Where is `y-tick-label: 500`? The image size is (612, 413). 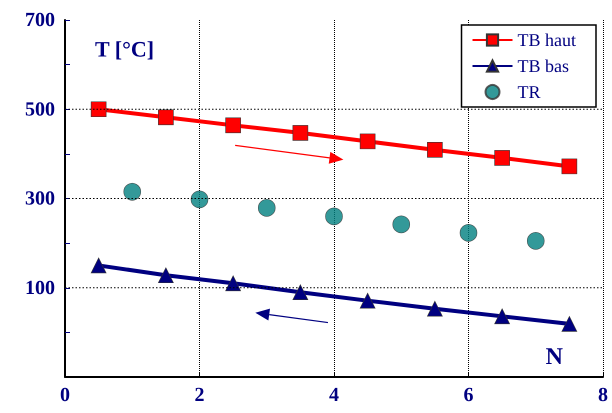
y-tick-label: 500 is located at coordinates (40, 109).